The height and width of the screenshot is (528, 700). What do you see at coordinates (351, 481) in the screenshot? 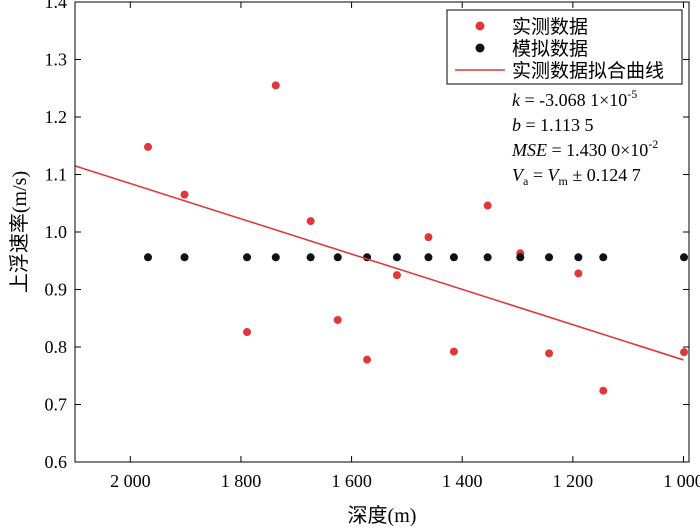
I see `x-tick-label: 1 600` at bounding box center [351, 481].